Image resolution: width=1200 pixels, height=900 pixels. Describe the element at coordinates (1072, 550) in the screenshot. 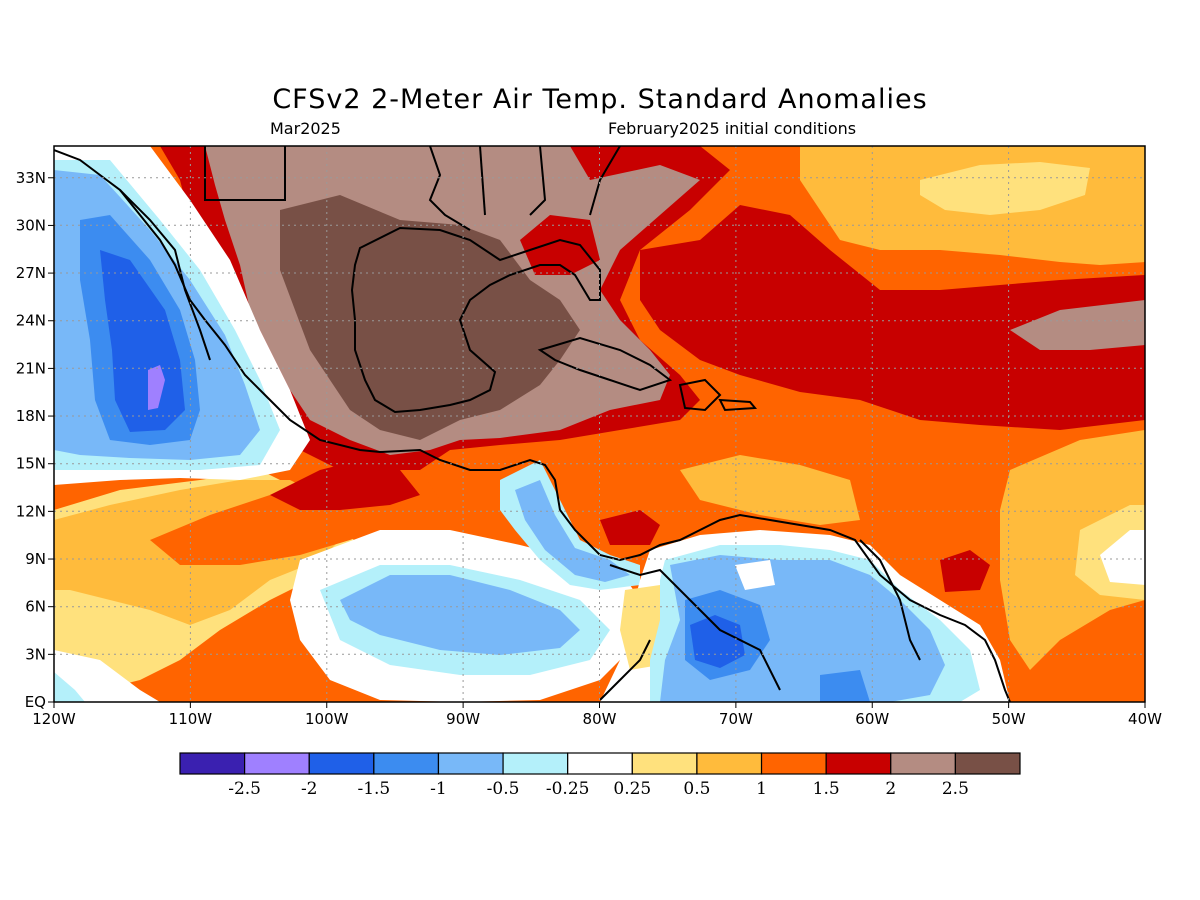

I see `anomaly-region-atlantic-equatorial-orange` at that location.